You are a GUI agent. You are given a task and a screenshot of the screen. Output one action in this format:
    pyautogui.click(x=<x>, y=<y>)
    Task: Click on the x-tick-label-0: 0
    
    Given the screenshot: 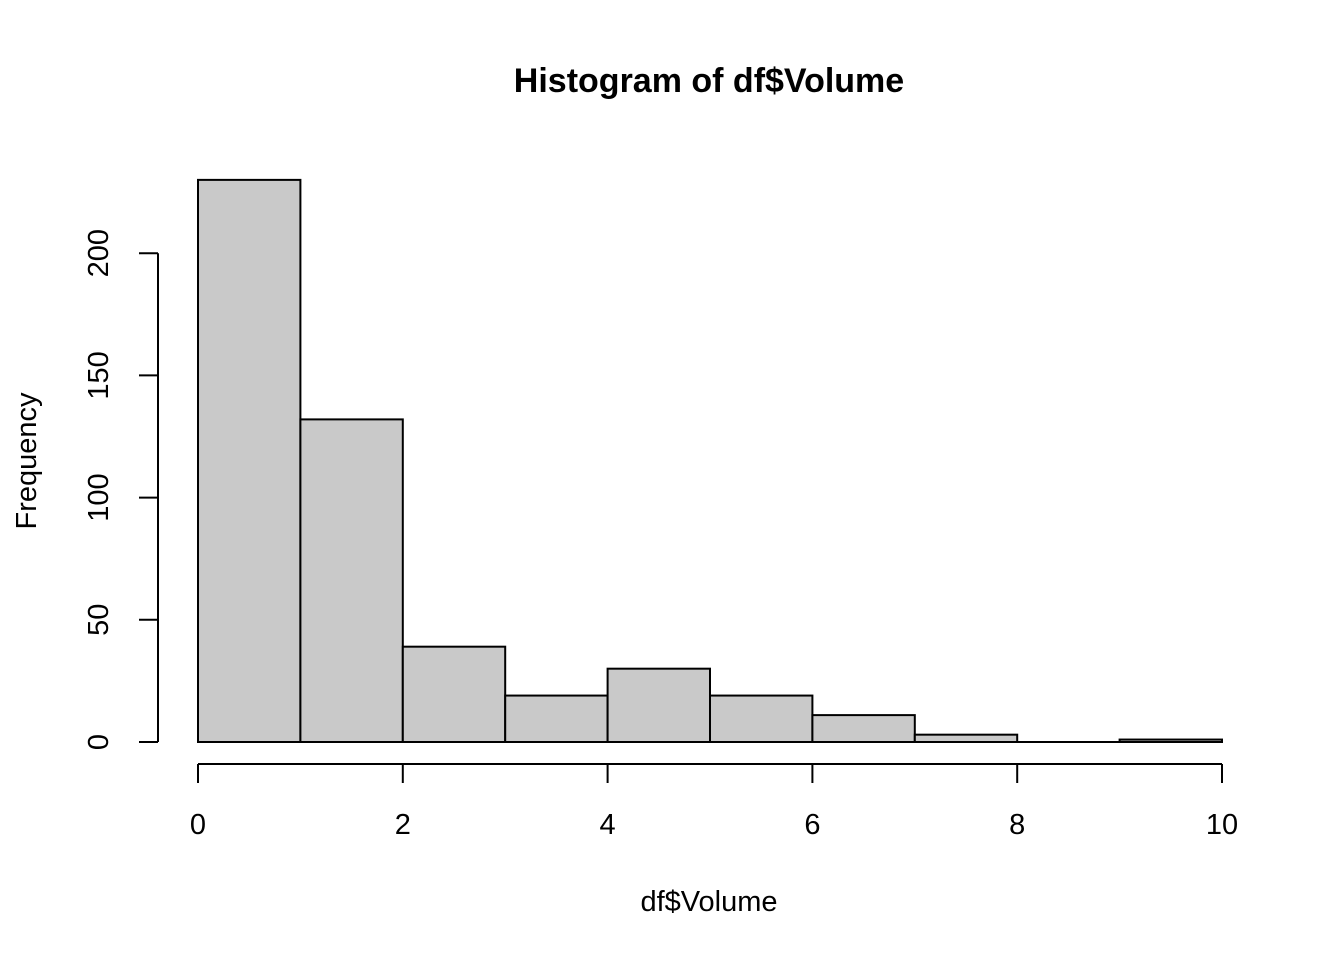 What is the action you would take?
    pyautogui.click(x=198, y=825)
    